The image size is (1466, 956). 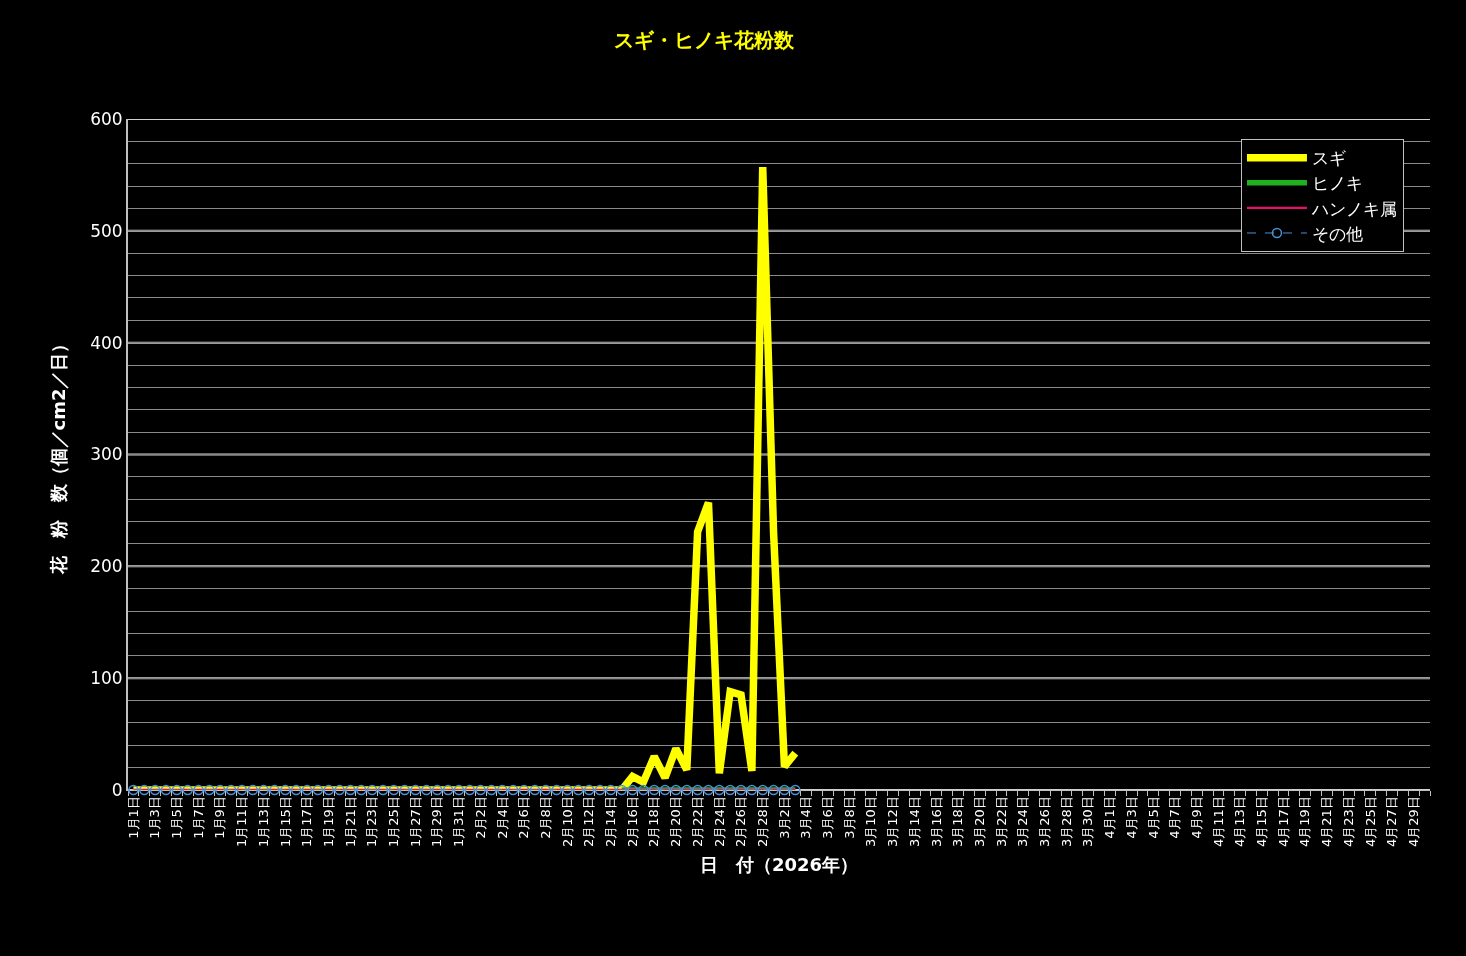 What do you see at coordinates (611, 822) in the screenshot?
I see `x-tick-label: 2月14日` at bounding box center [611, 822].